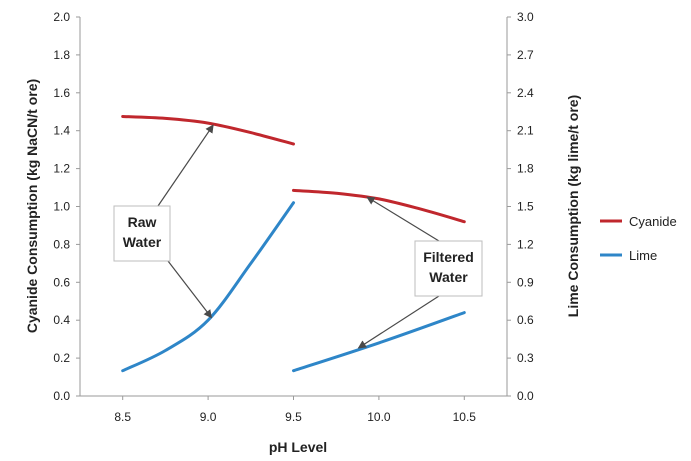  I want to click on left-tick-label: 1.2, so click(61, 169).